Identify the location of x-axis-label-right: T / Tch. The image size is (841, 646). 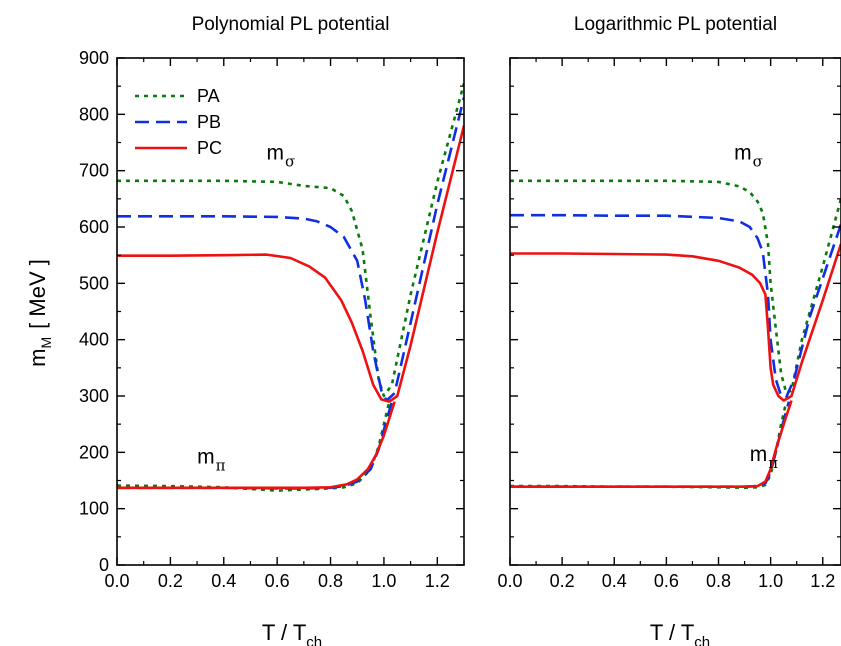
(680, 633).